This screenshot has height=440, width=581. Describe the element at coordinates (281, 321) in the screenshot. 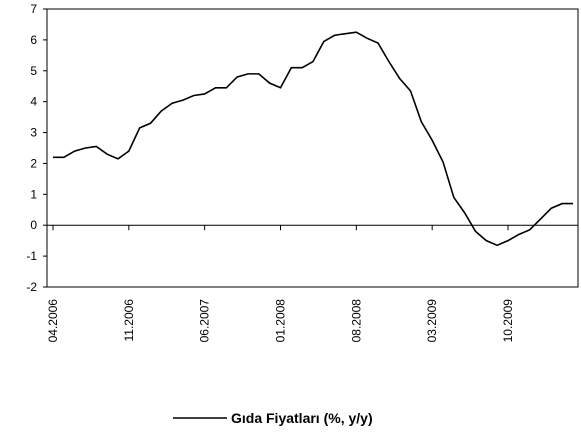

I see `x-tick-label: 01.2008` at that location.